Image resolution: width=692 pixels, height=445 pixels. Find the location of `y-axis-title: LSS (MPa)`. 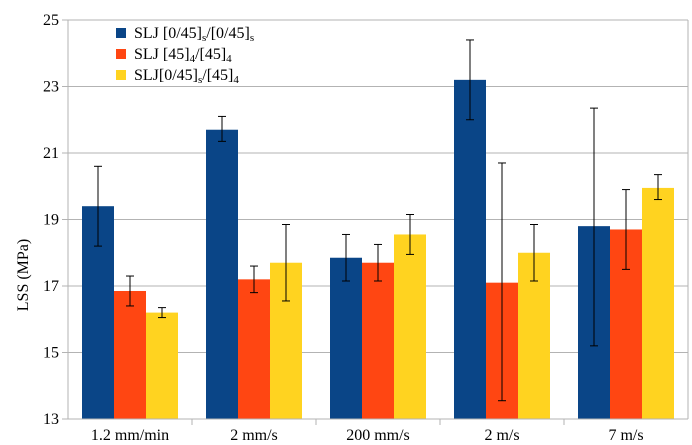

y-axis-title: LSS (MPa) is located at coordinates (23, 275).